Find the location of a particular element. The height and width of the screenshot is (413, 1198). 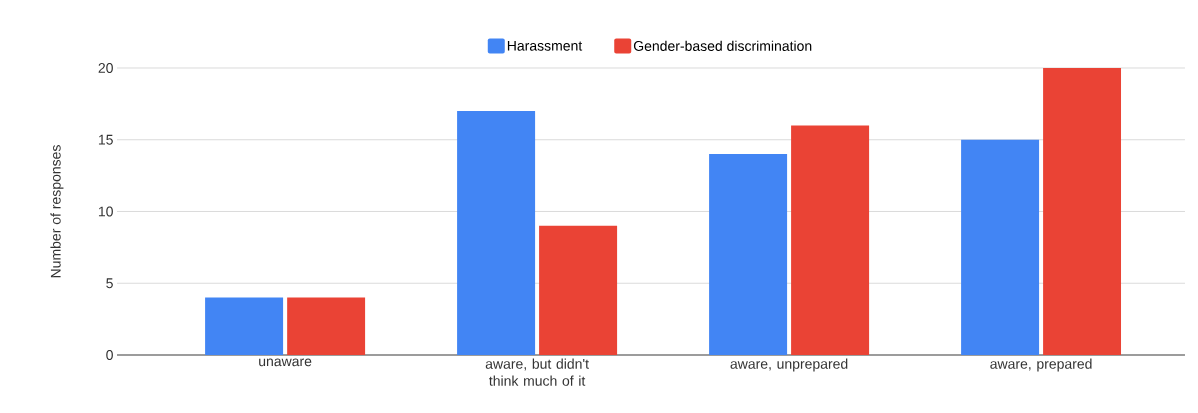

y-tick-label: 5 is located at coordinates (109, 283).